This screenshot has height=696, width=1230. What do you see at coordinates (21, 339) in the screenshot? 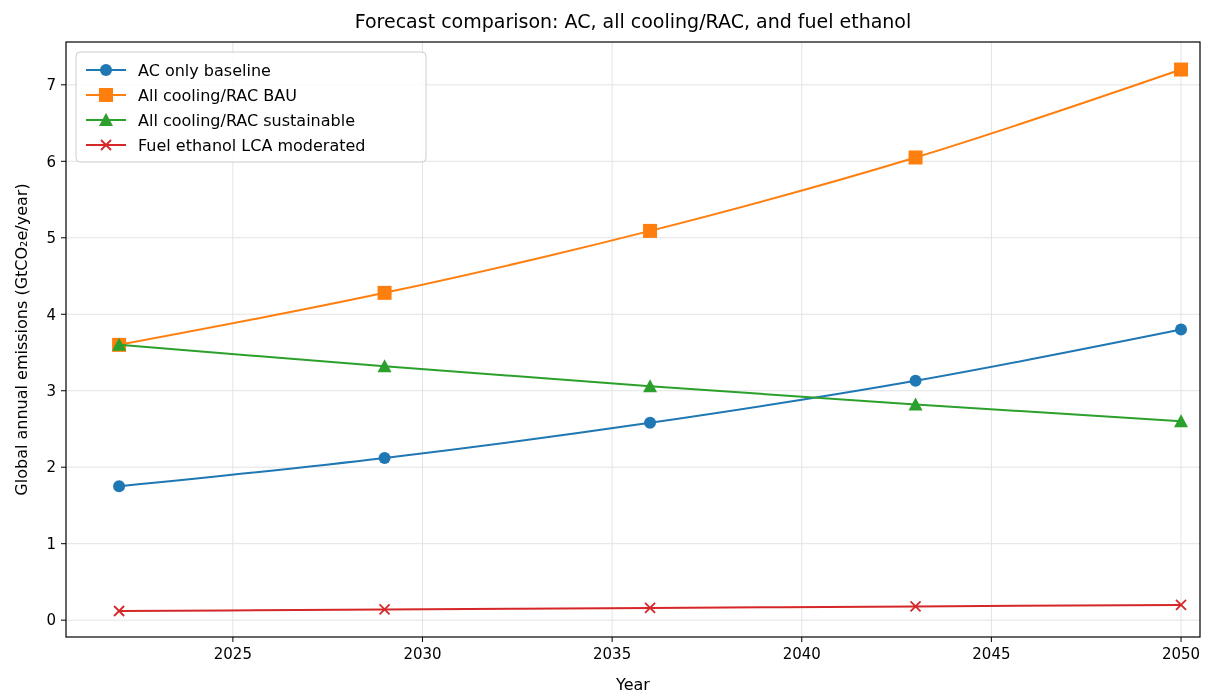
I see `y-axis-title: Global annual emissions (GtCO₂e/year)` at bounding box center [21, 339].